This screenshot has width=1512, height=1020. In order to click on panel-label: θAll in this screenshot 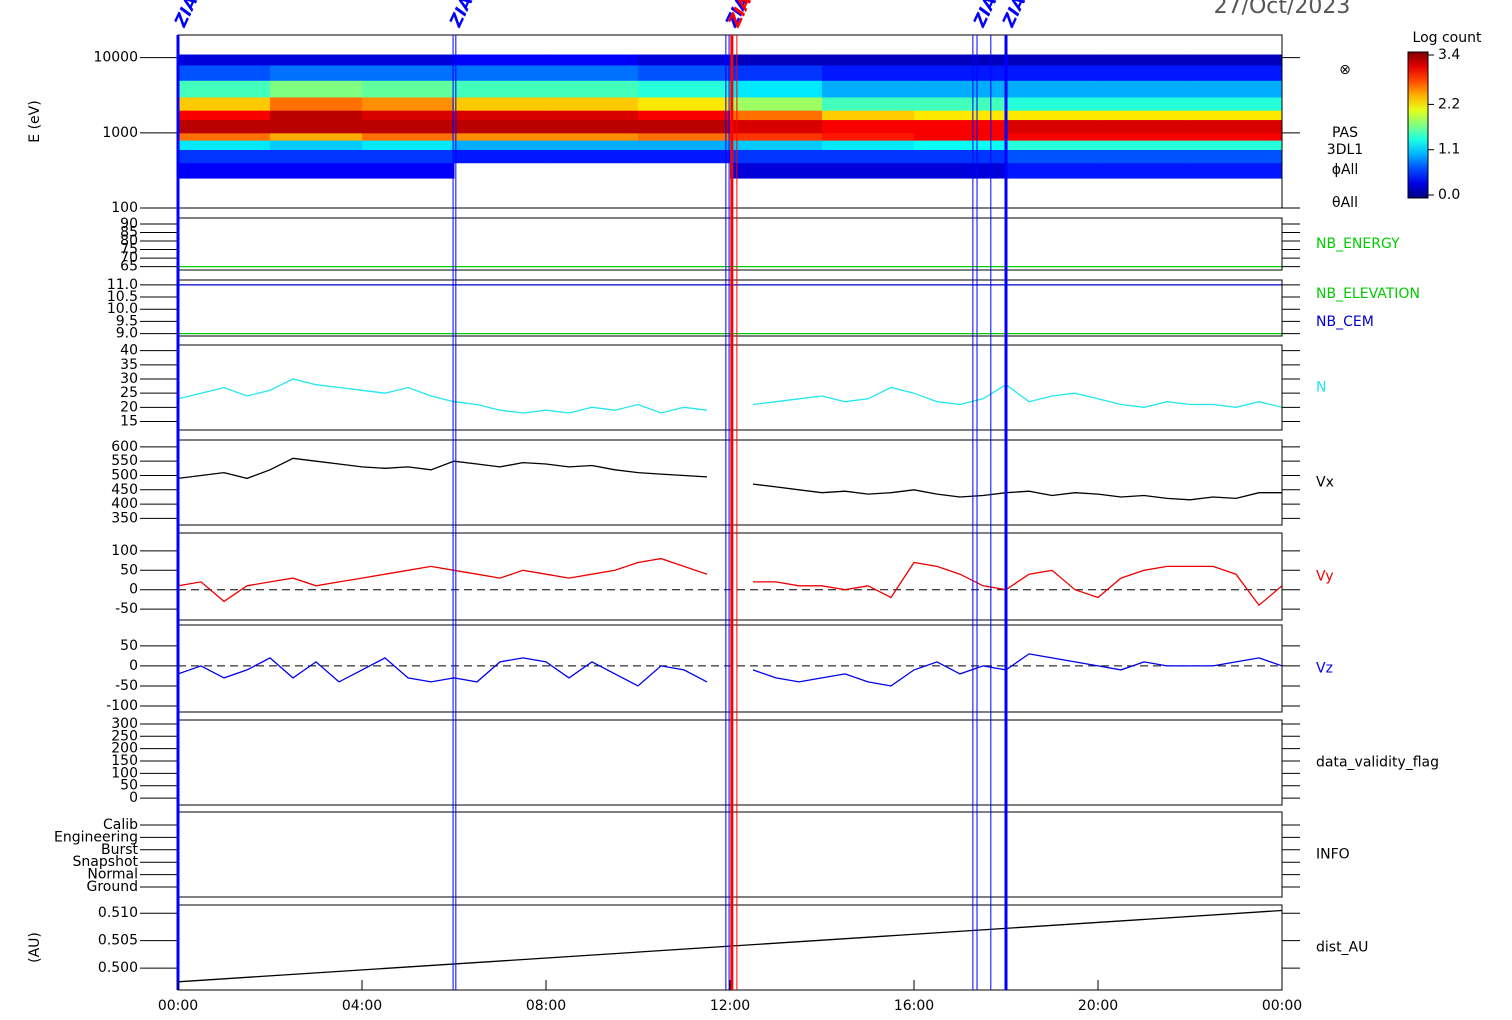, I will do `click(1345, 203)`.